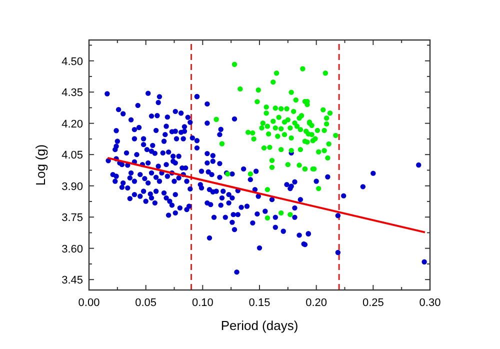 This screenshot has height=349, width=500. What do you see at coordinates (72, 62) in the screenshot?
I see `y-tick-label: 4.50` at bounding box center [72, 62].